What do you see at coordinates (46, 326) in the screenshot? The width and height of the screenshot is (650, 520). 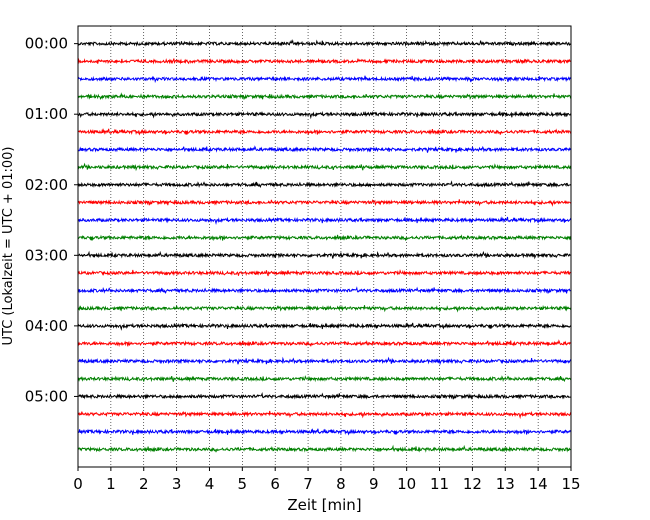 I see `y-tick-label-04:00: 04:00` at bounding box center [46, 326].